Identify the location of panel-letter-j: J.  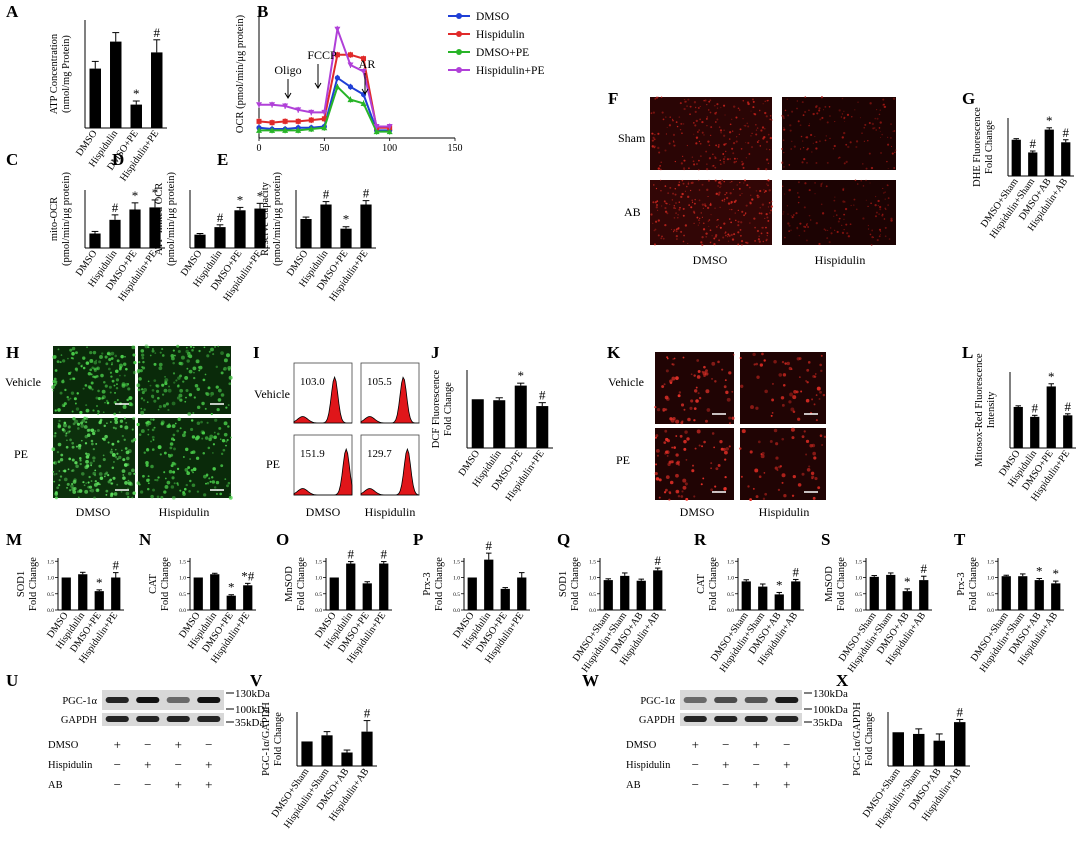
(435, 352).